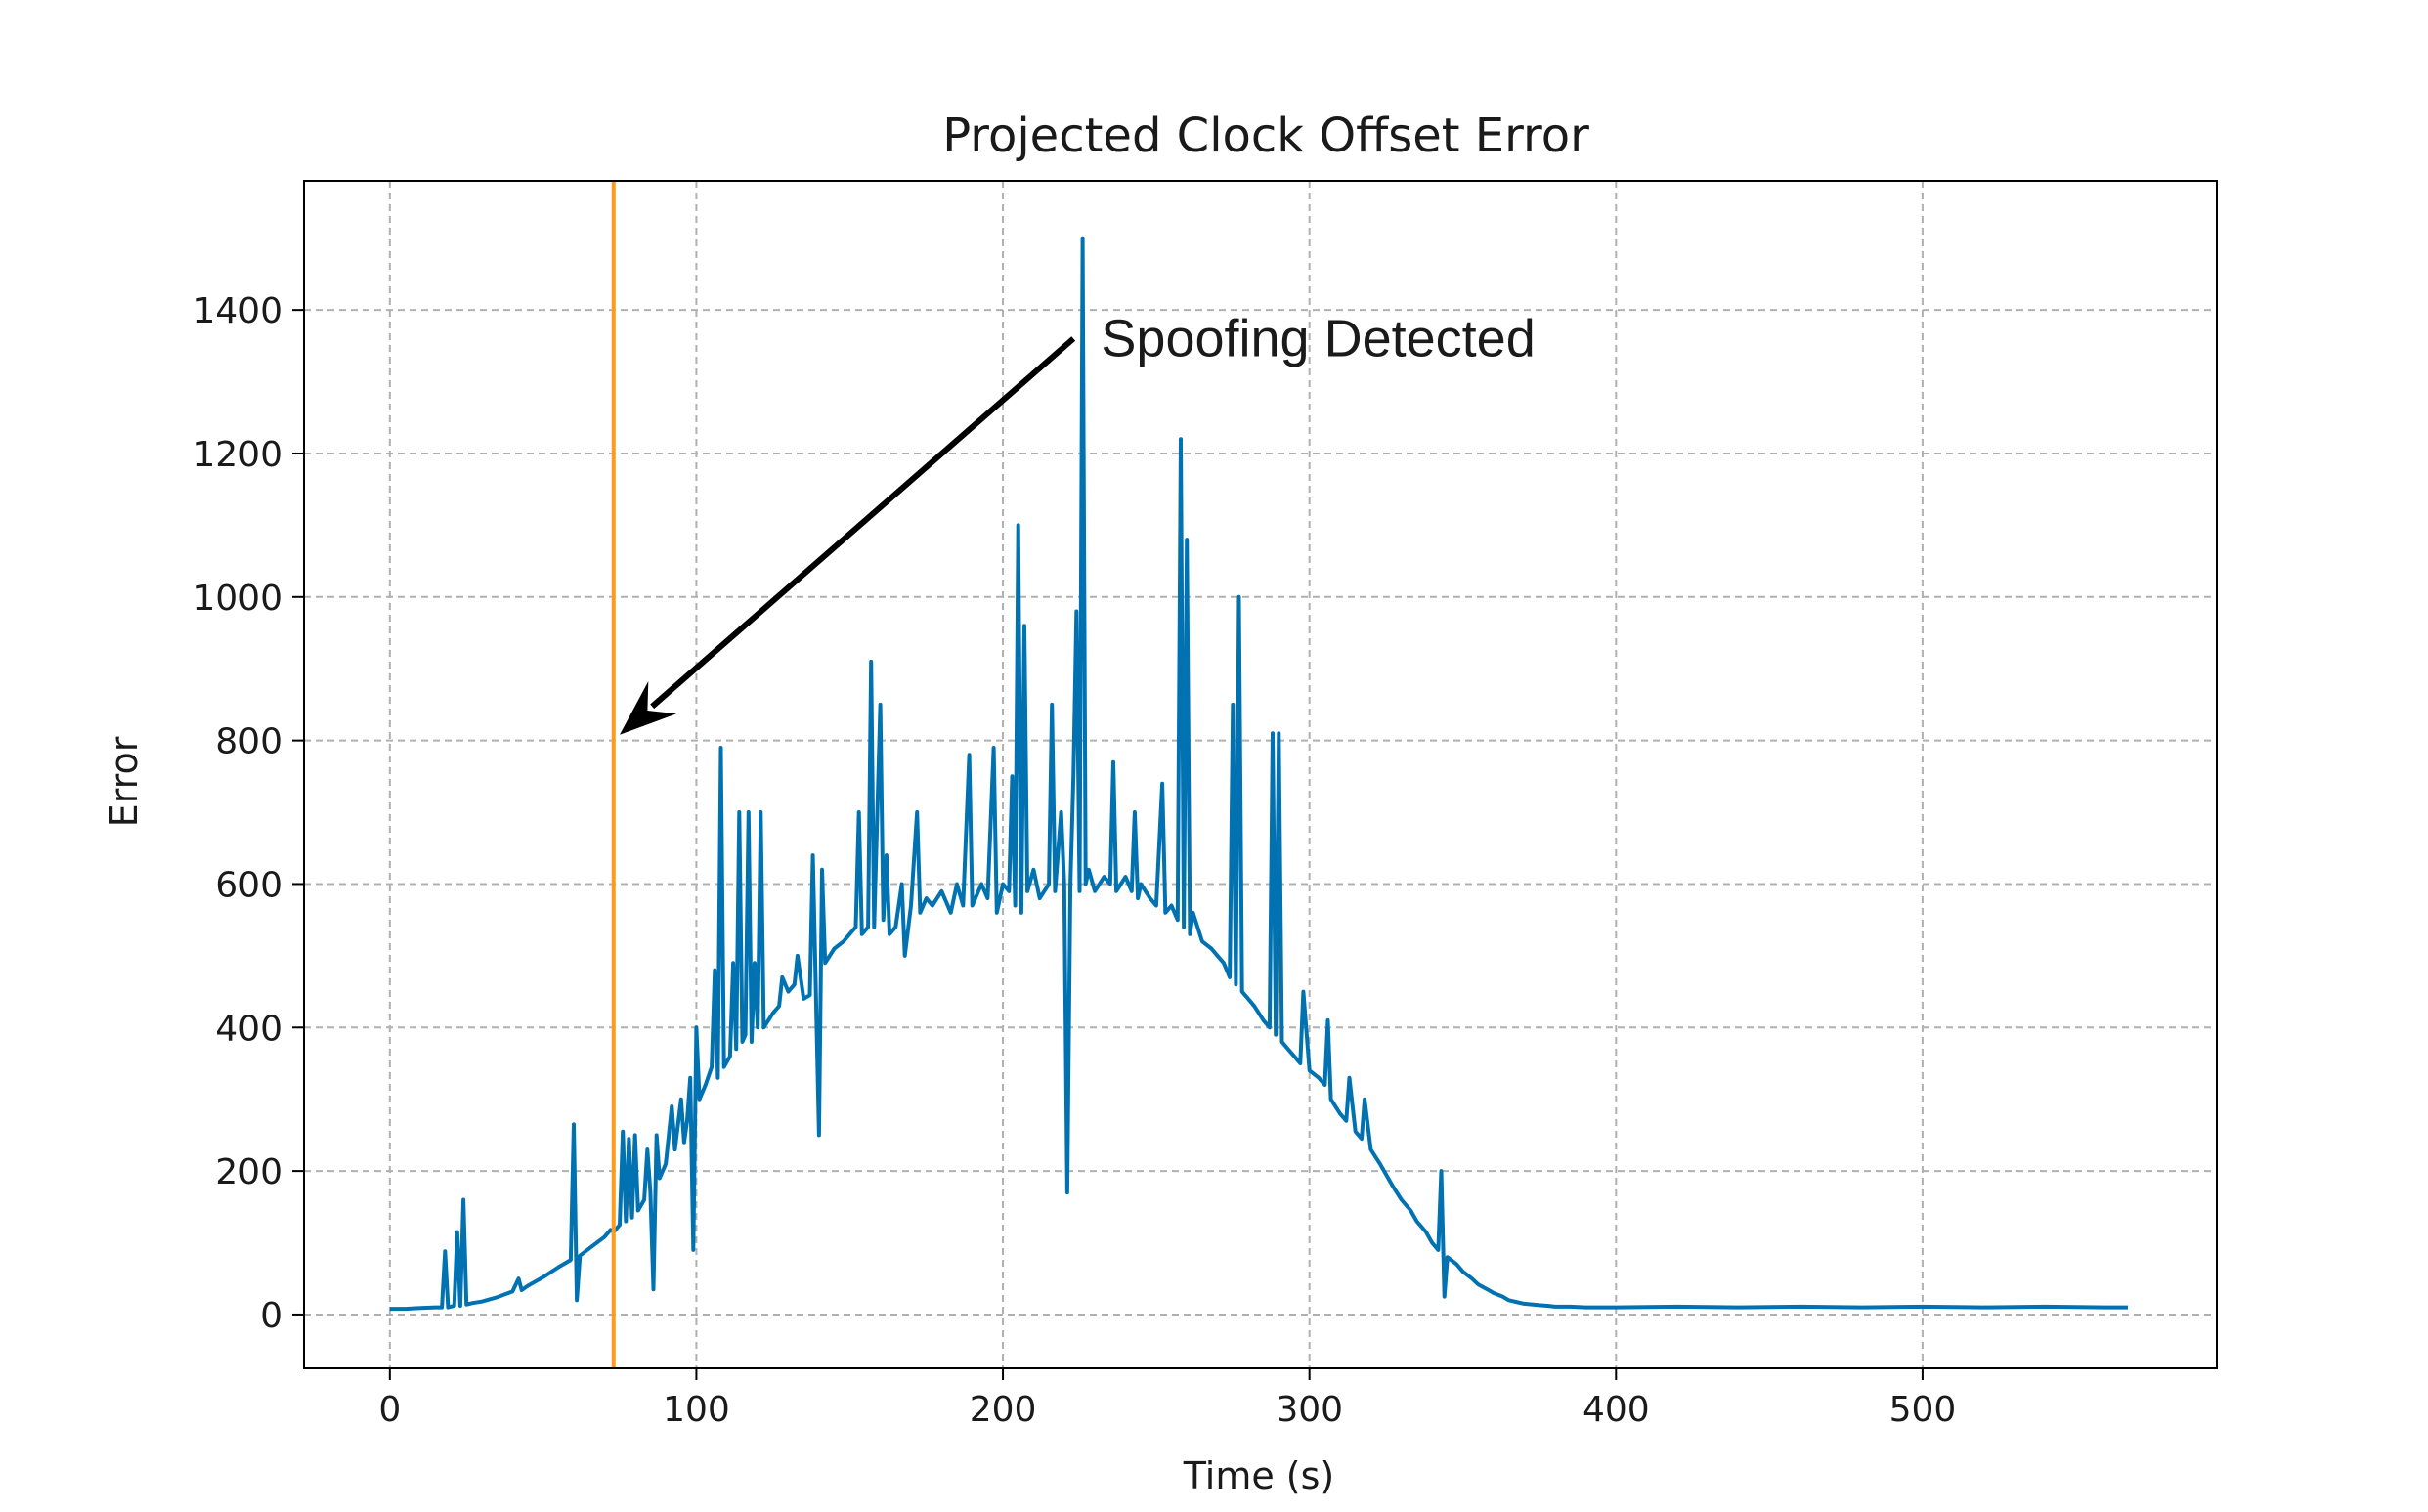  I want to click on y-tick-label: 200, so click(249, 1172).